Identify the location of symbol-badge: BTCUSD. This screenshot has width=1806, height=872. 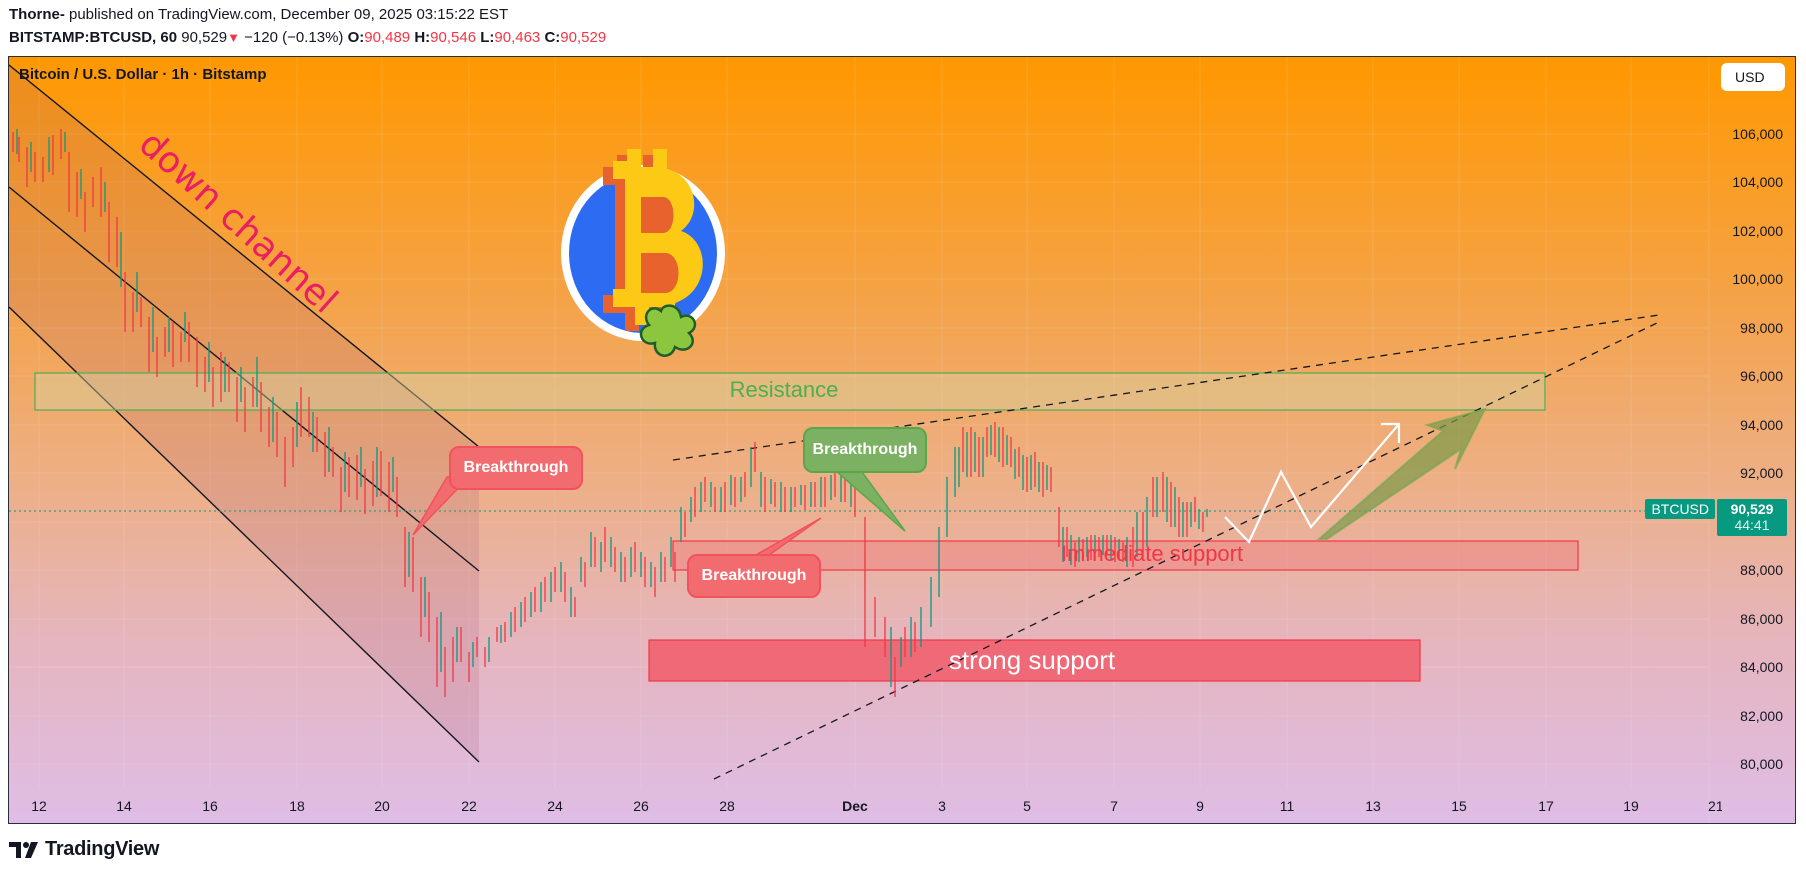
(1680, 509).